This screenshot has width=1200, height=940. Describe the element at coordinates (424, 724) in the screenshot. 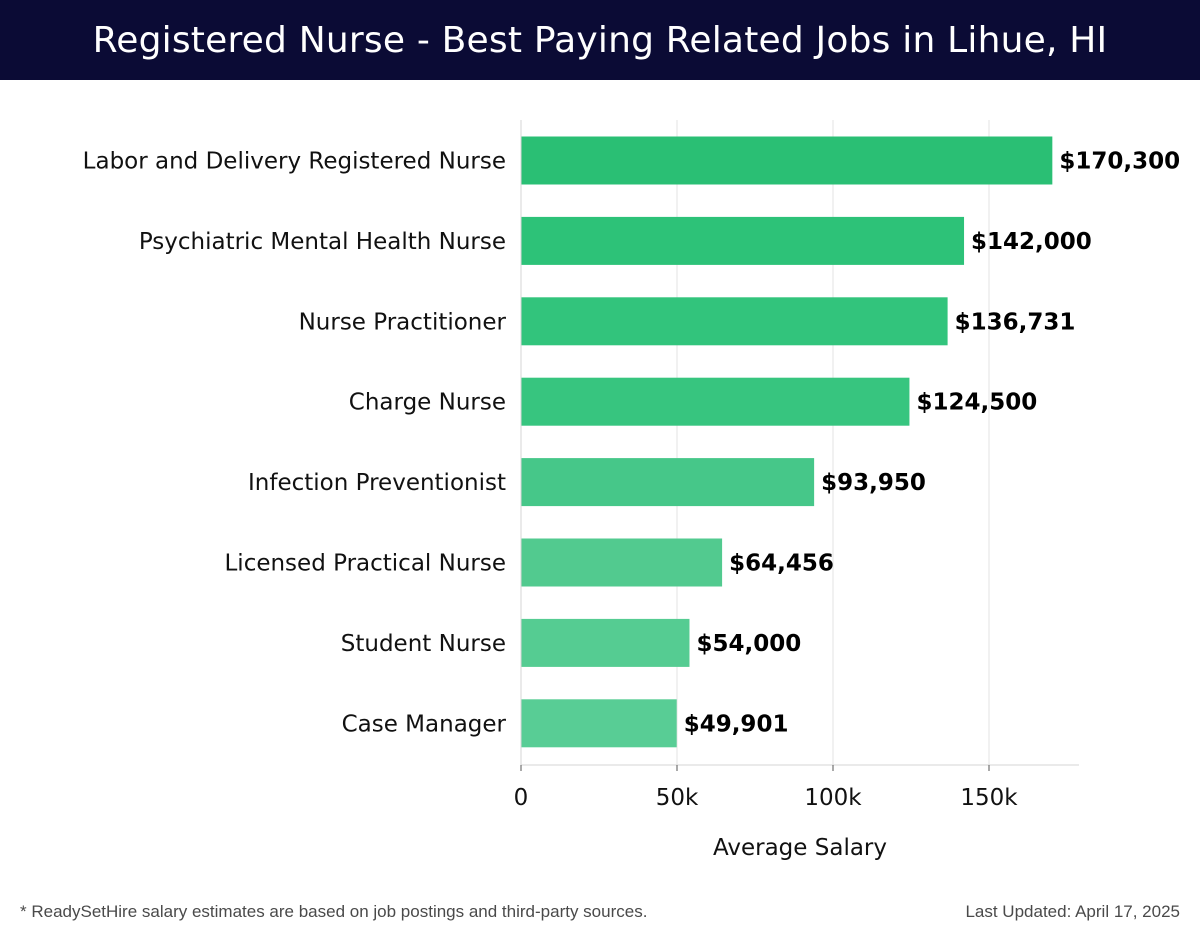

I see `category-label-8: Case Manager` at that location.